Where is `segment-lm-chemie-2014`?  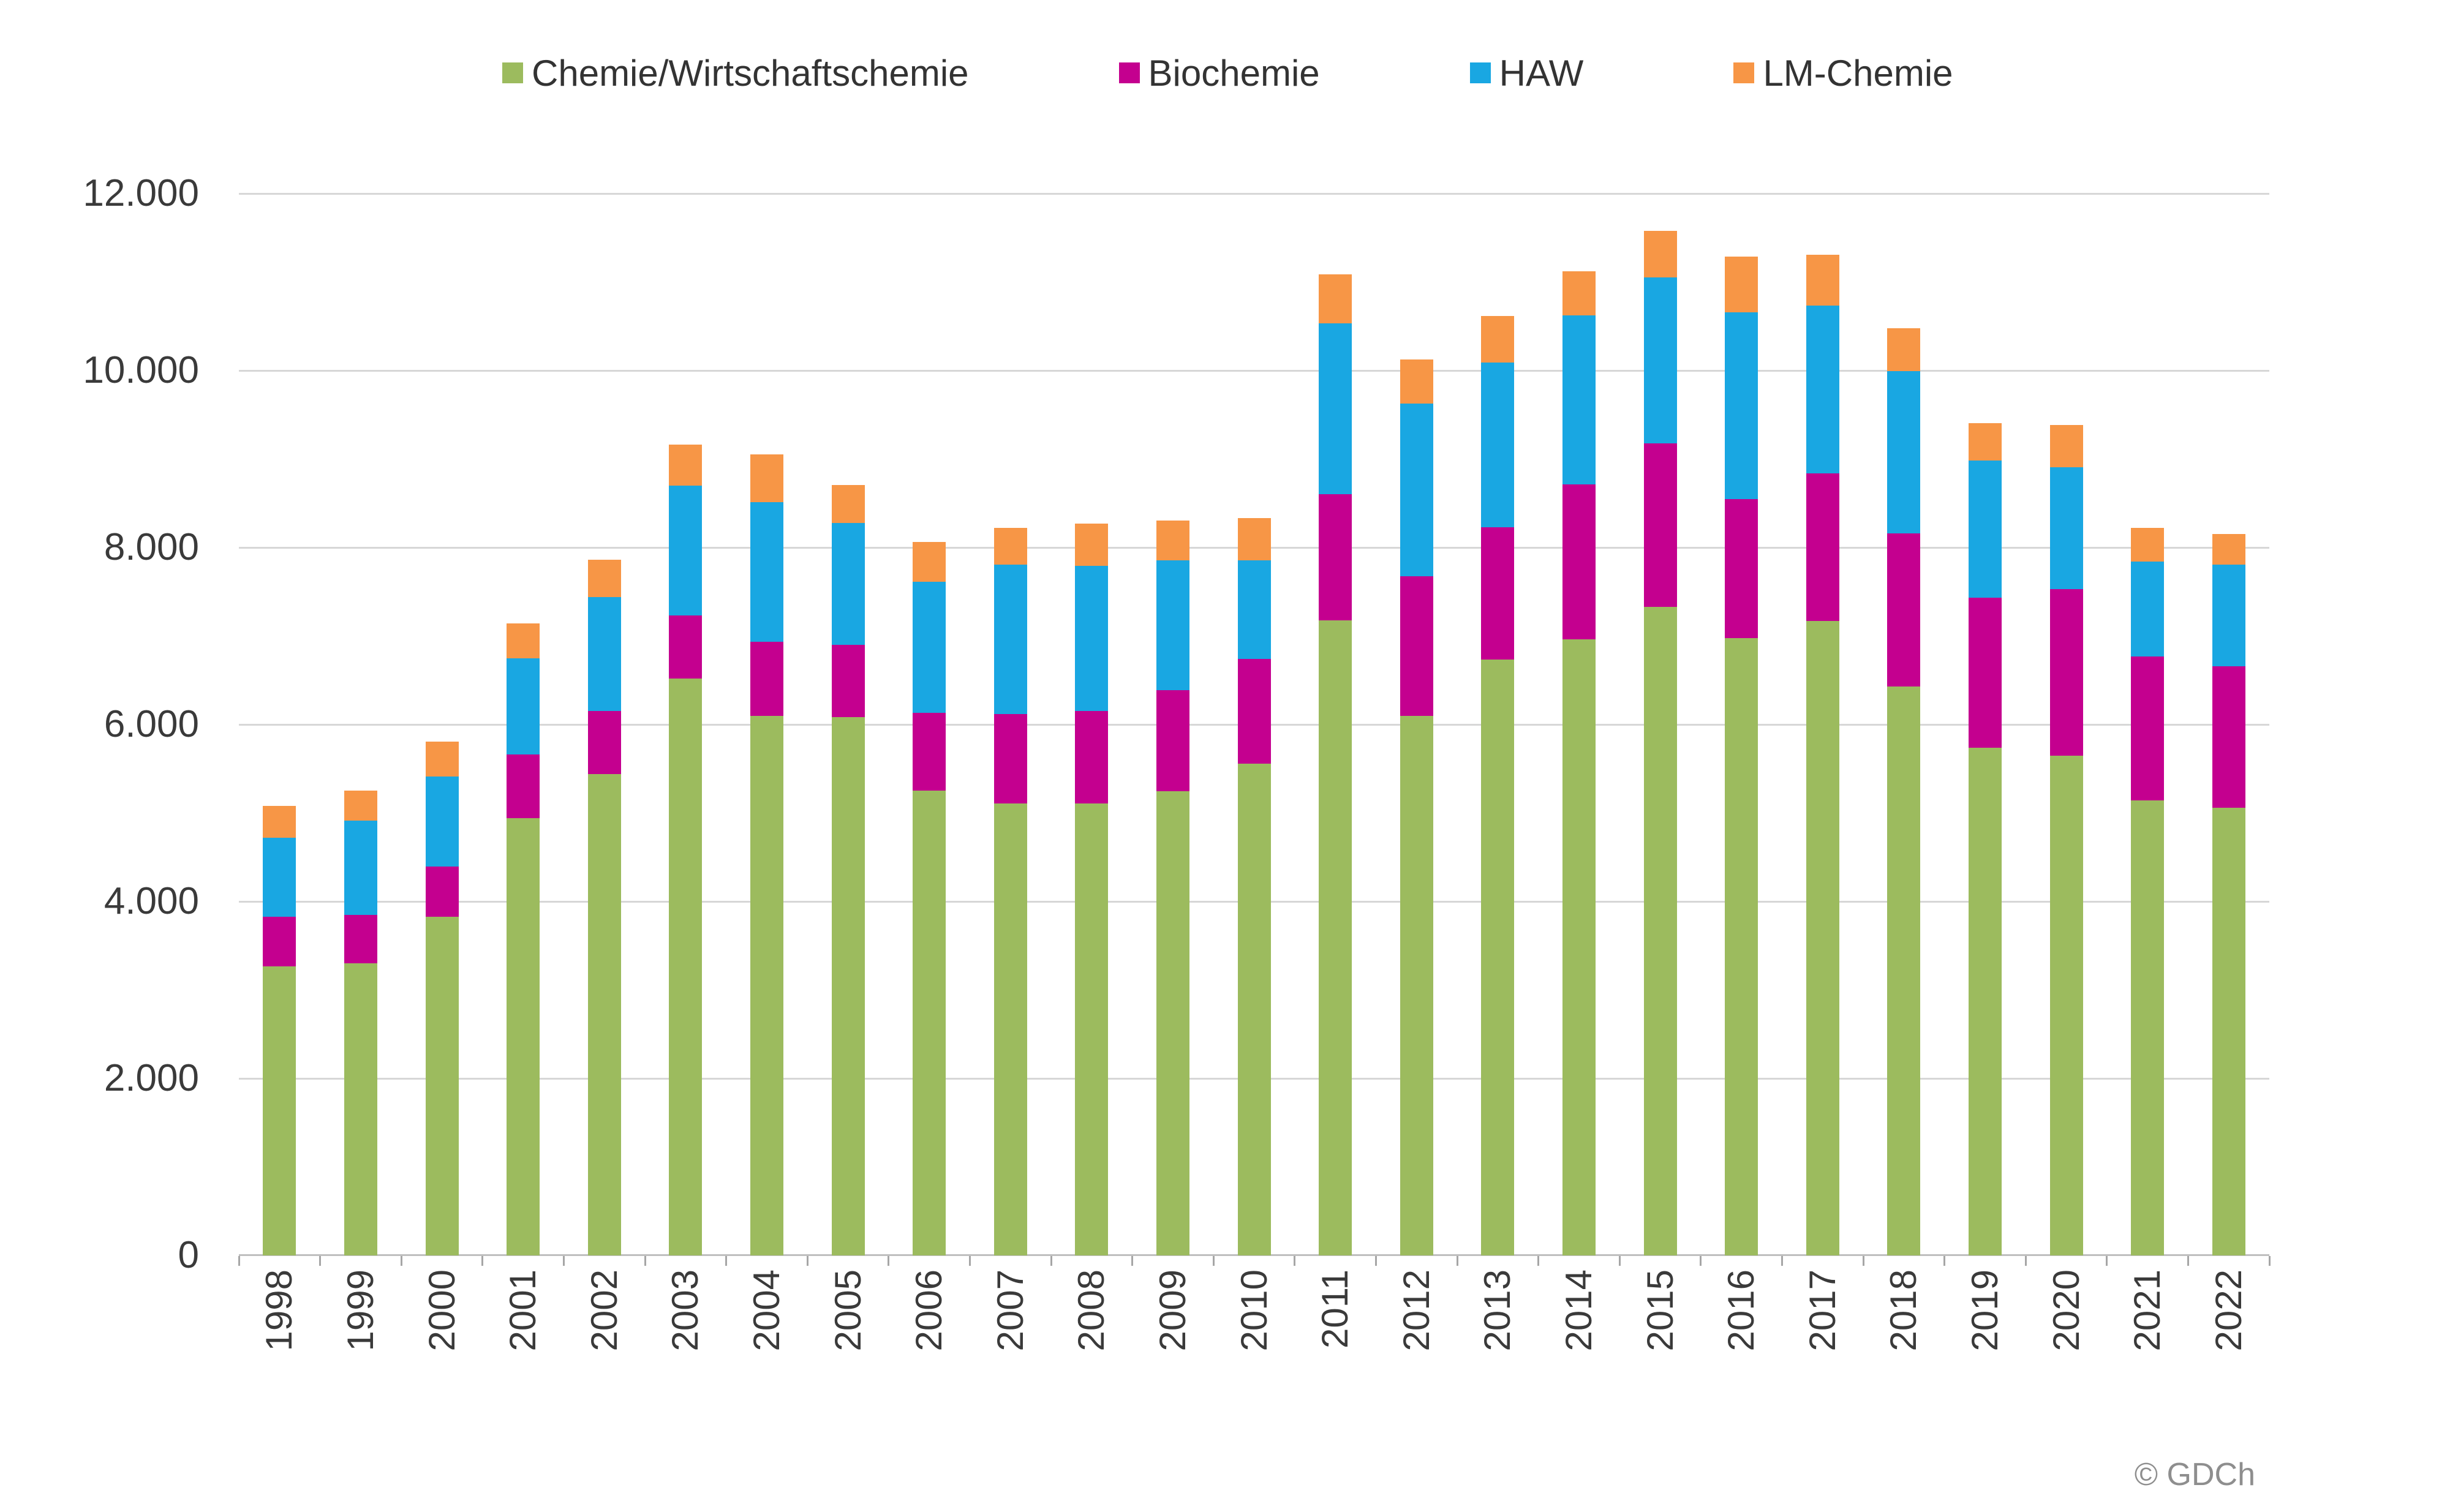
segment-lm-chemie-2014 is located at coordinates (1579, 293).